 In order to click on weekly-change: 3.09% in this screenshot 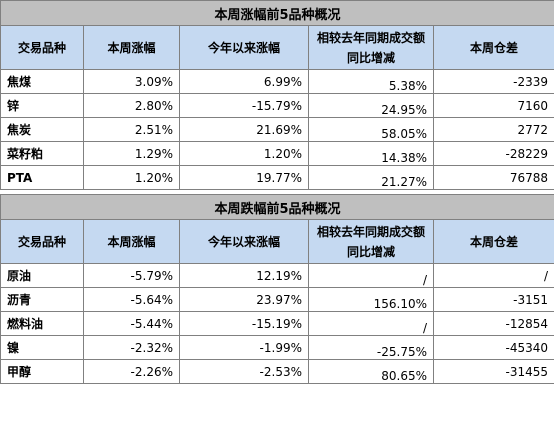, I will do `click(131, 81)`.